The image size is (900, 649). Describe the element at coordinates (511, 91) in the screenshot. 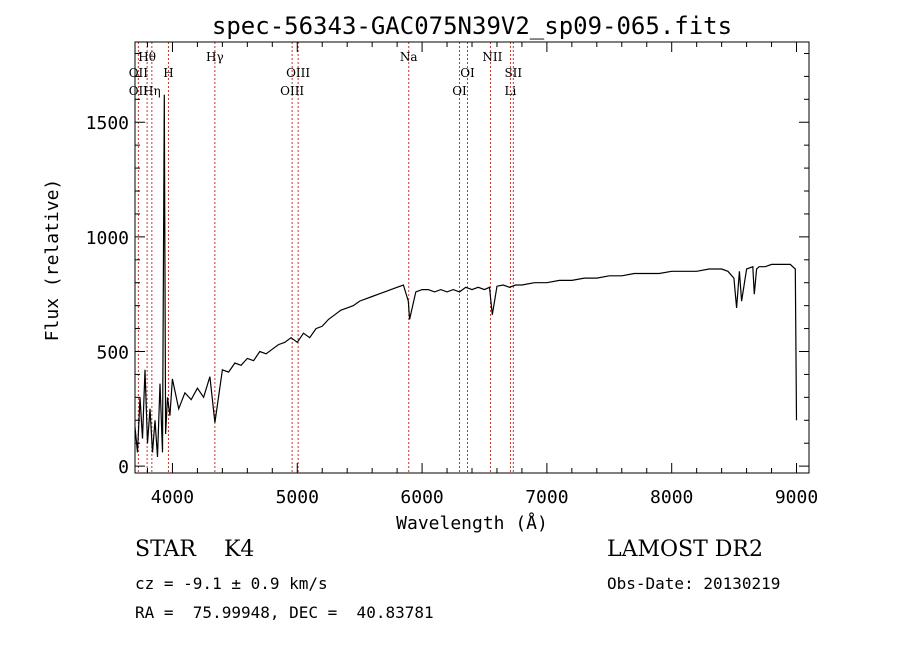

I see `line-label: Li` at that location.